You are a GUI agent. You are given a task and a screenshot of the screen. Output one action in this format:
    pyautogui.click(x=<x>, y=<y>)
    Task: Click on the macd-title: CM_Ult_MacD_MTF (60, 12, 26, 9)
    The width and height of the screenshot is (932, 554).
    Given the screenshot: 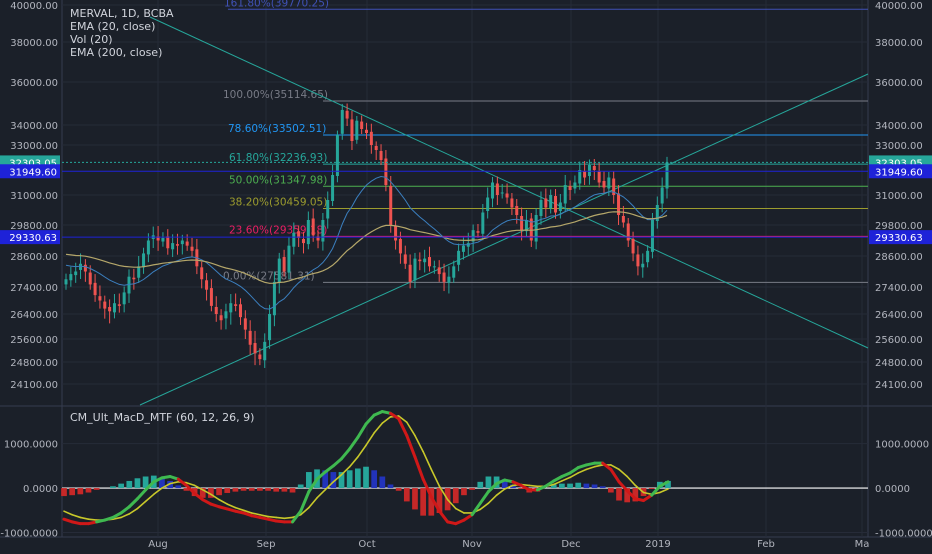 What is the action you would take?
    pyautogui.click(x=162, y=417)
    